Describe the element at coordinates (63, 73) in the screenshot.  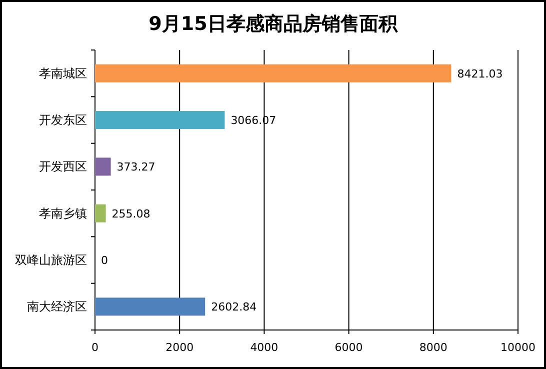
I see `y-tick-label: 孝南城区` at that location.